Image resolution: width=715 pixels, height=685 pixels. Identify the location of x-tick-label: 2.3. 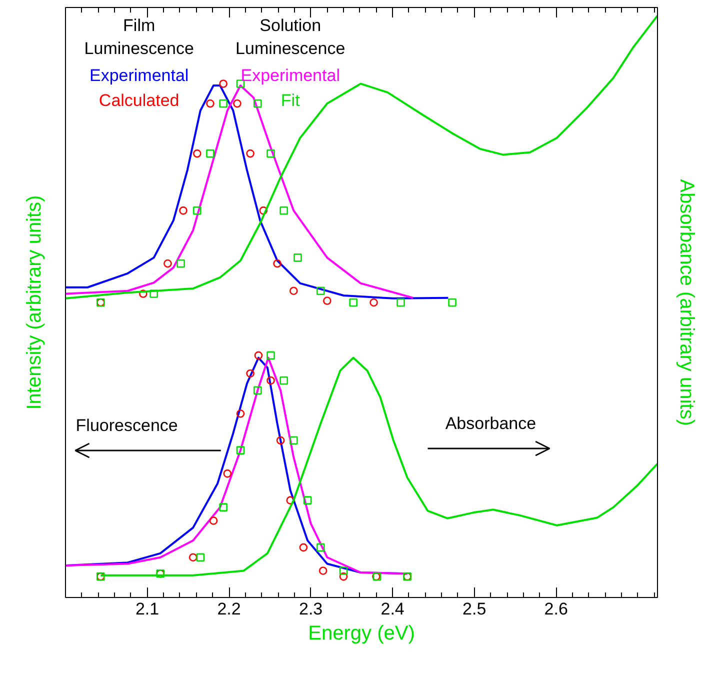
(310, 609).